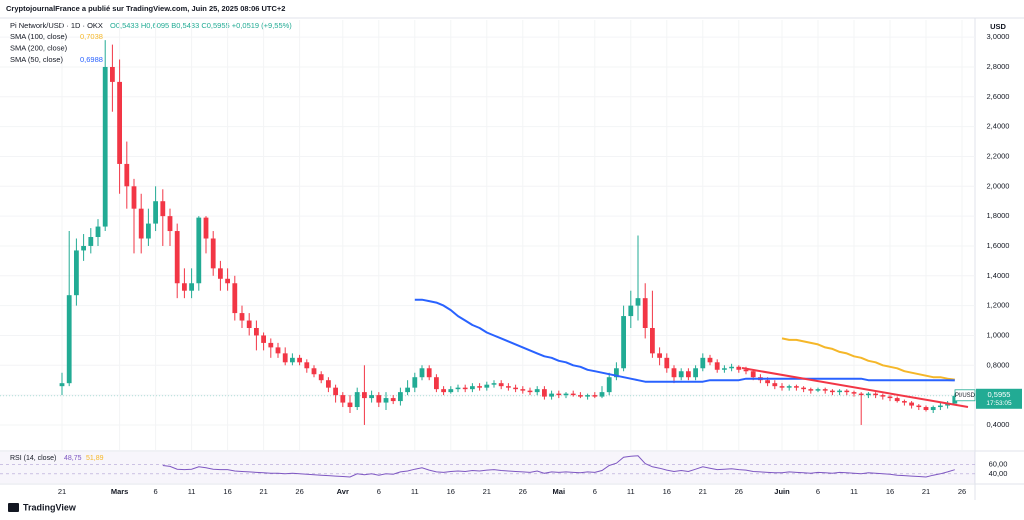 The image size is (1024, 520). Describe the element at coordinates (999, 403) in the screenshot. I see `price-tag-countdown: 17:53:05` at that location.